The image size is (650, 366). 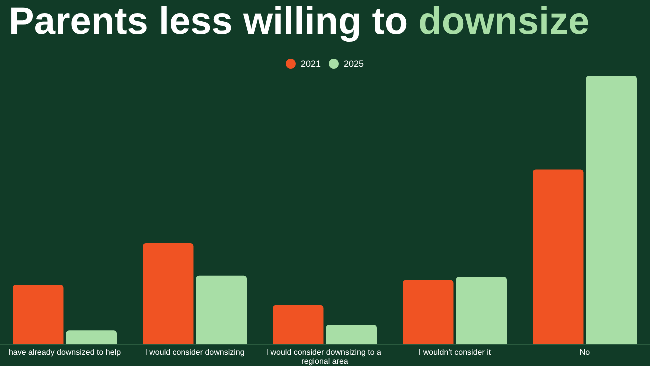 I want to click on x-tick-label: I would consider downsizing, so click(x=195, y=352).